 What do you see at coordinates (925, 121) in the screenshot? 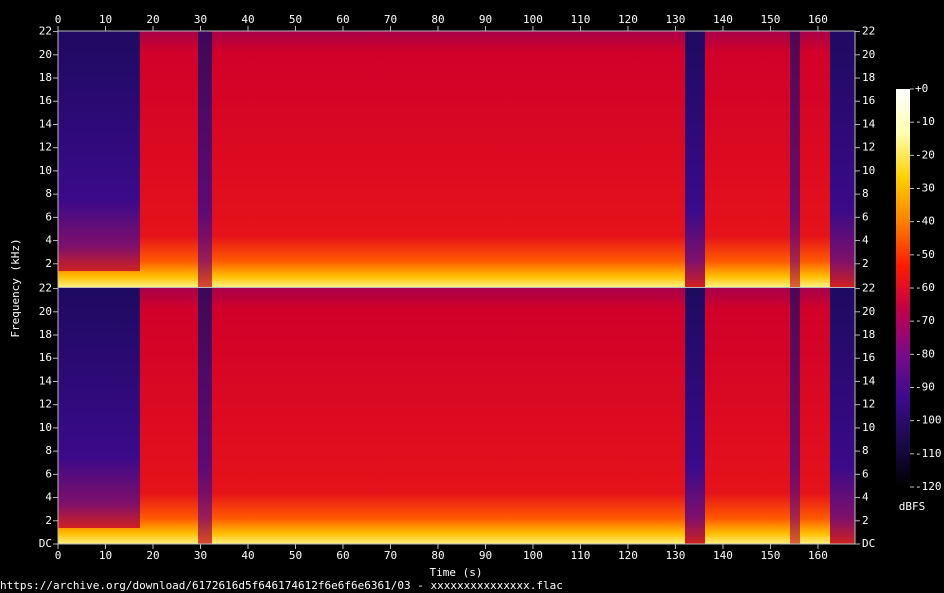
I see `colorbar-tick-label: -10` at bounding box center [925, 121].